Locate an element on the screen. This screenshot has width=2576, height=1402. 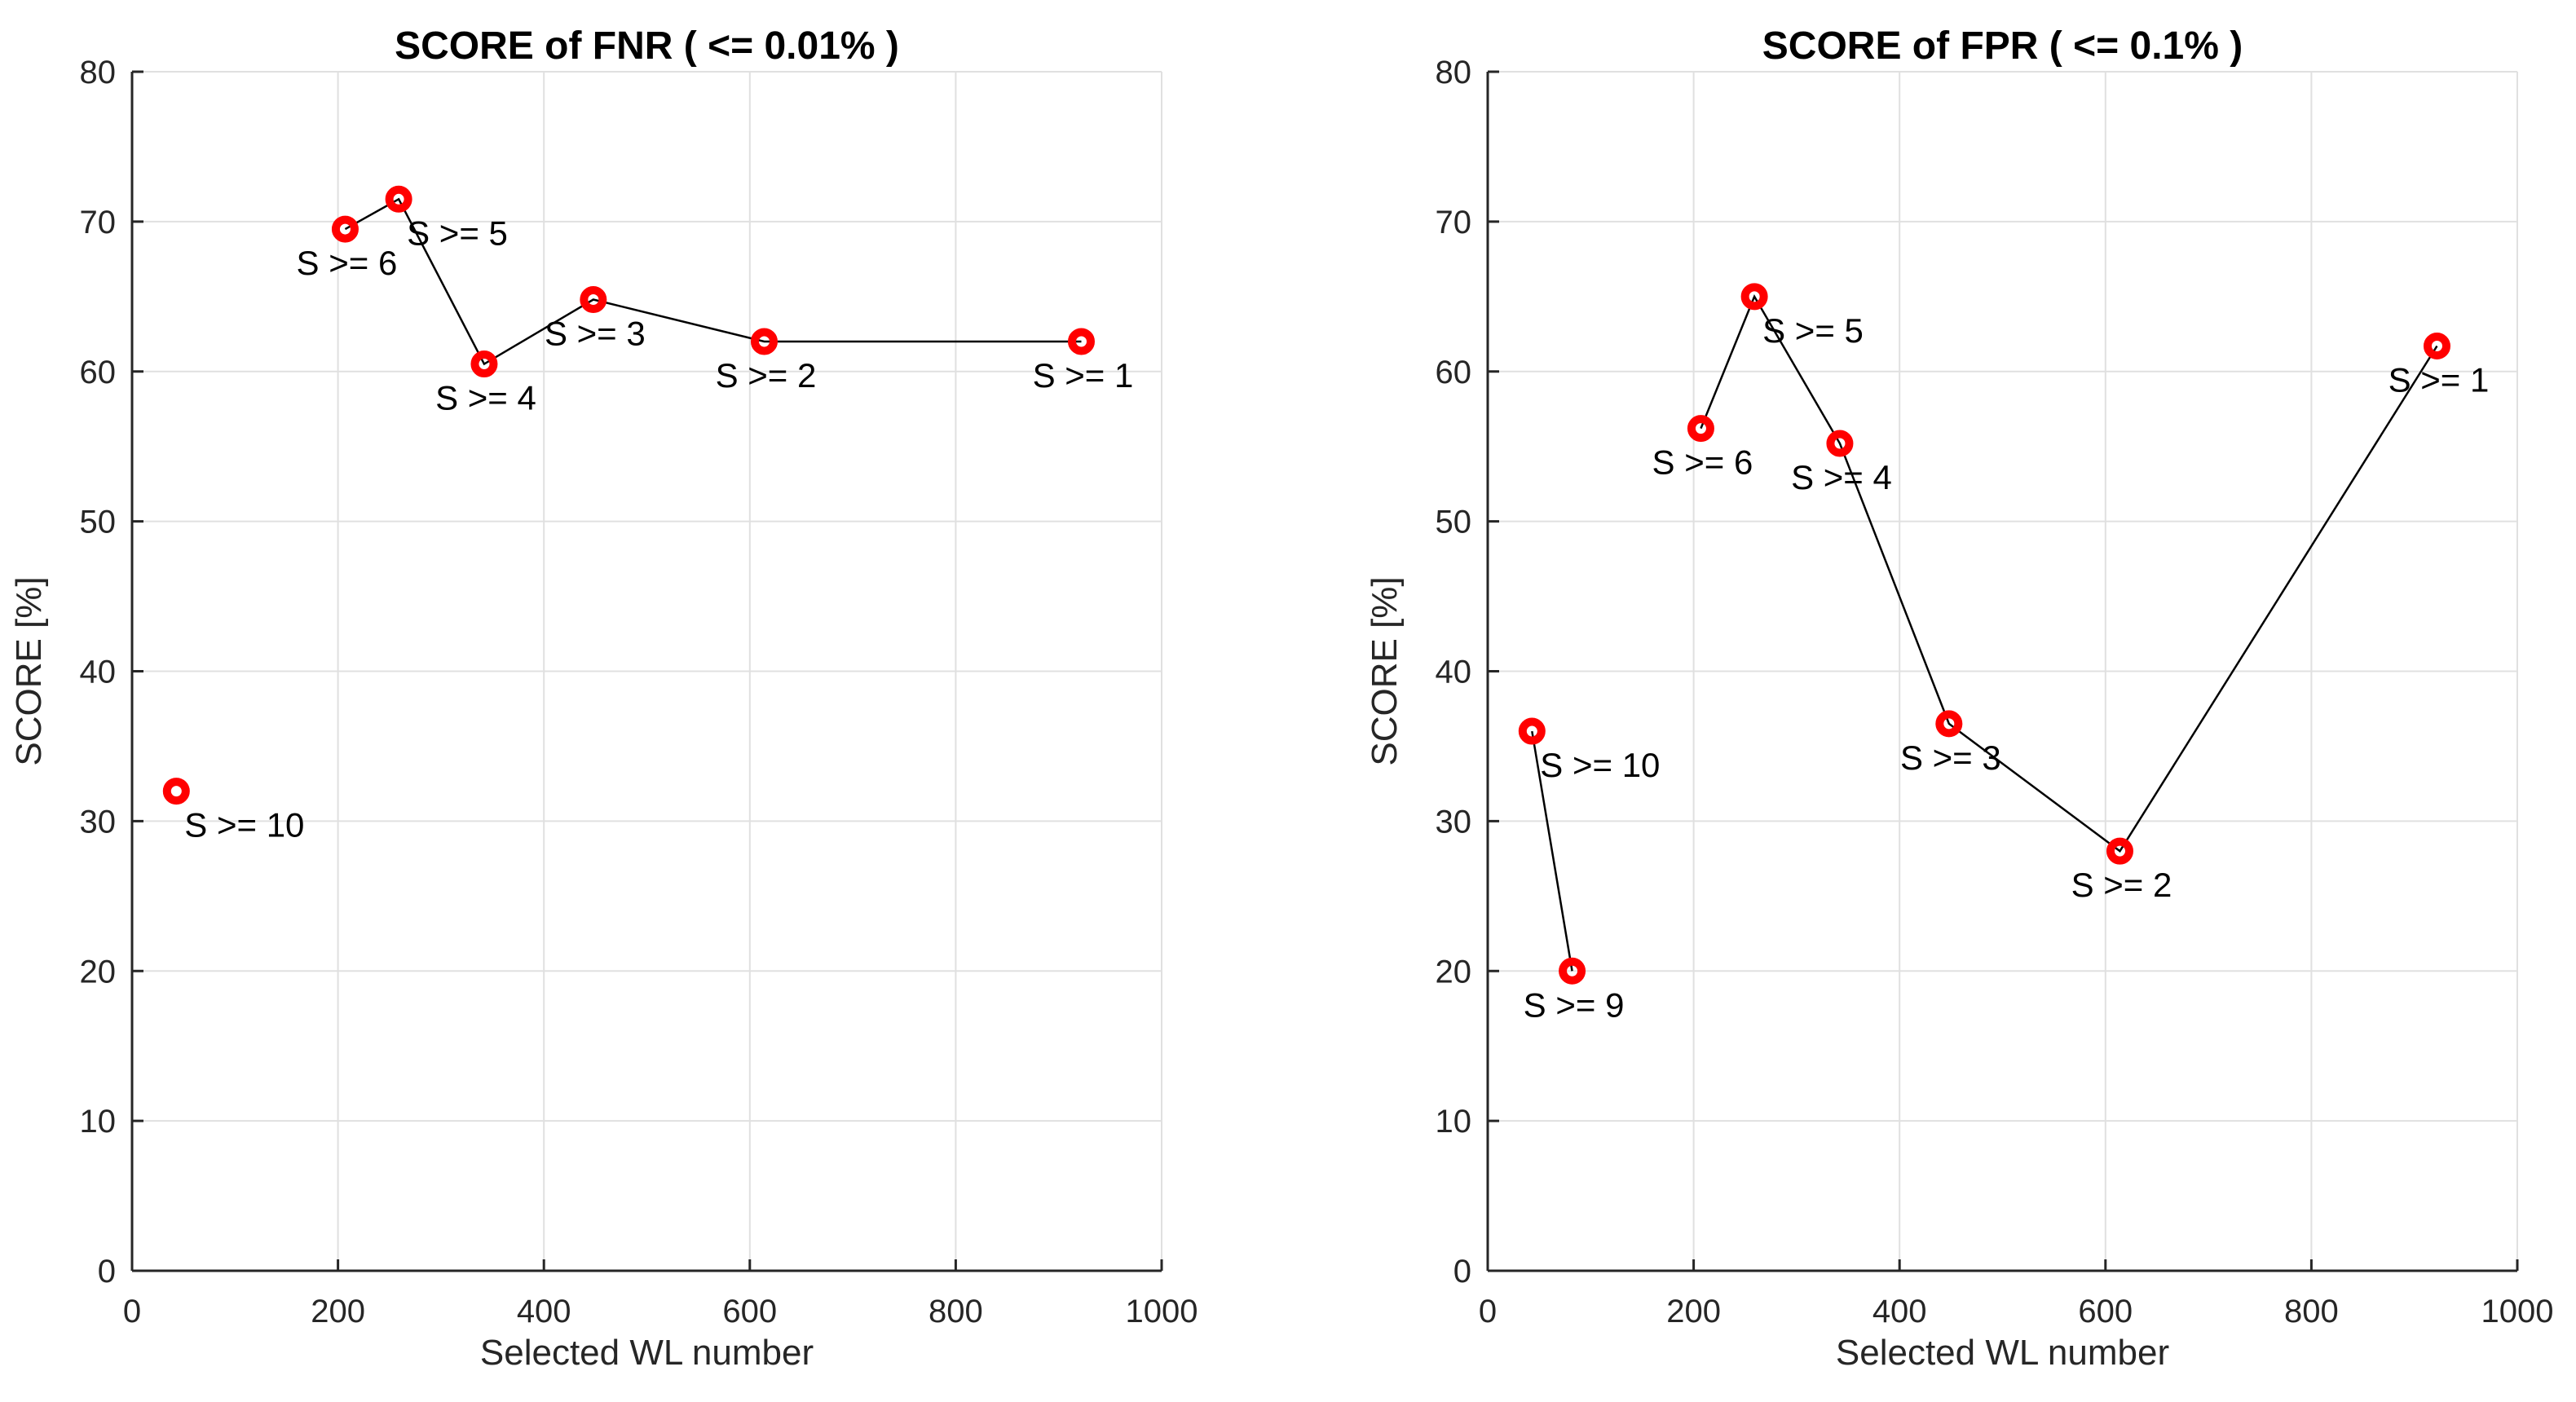
plot-title: SCORE of FPR ( <= 0.1% ) is located at coordinates (2002, 46).